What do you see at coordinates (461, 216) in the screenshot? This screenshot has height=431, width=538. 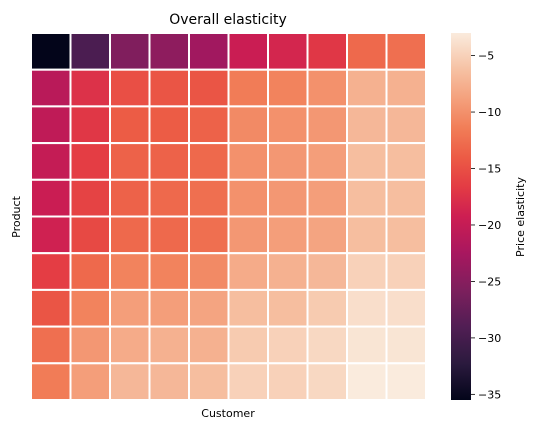 I see `colorbar` at bounding box center [461, 216].